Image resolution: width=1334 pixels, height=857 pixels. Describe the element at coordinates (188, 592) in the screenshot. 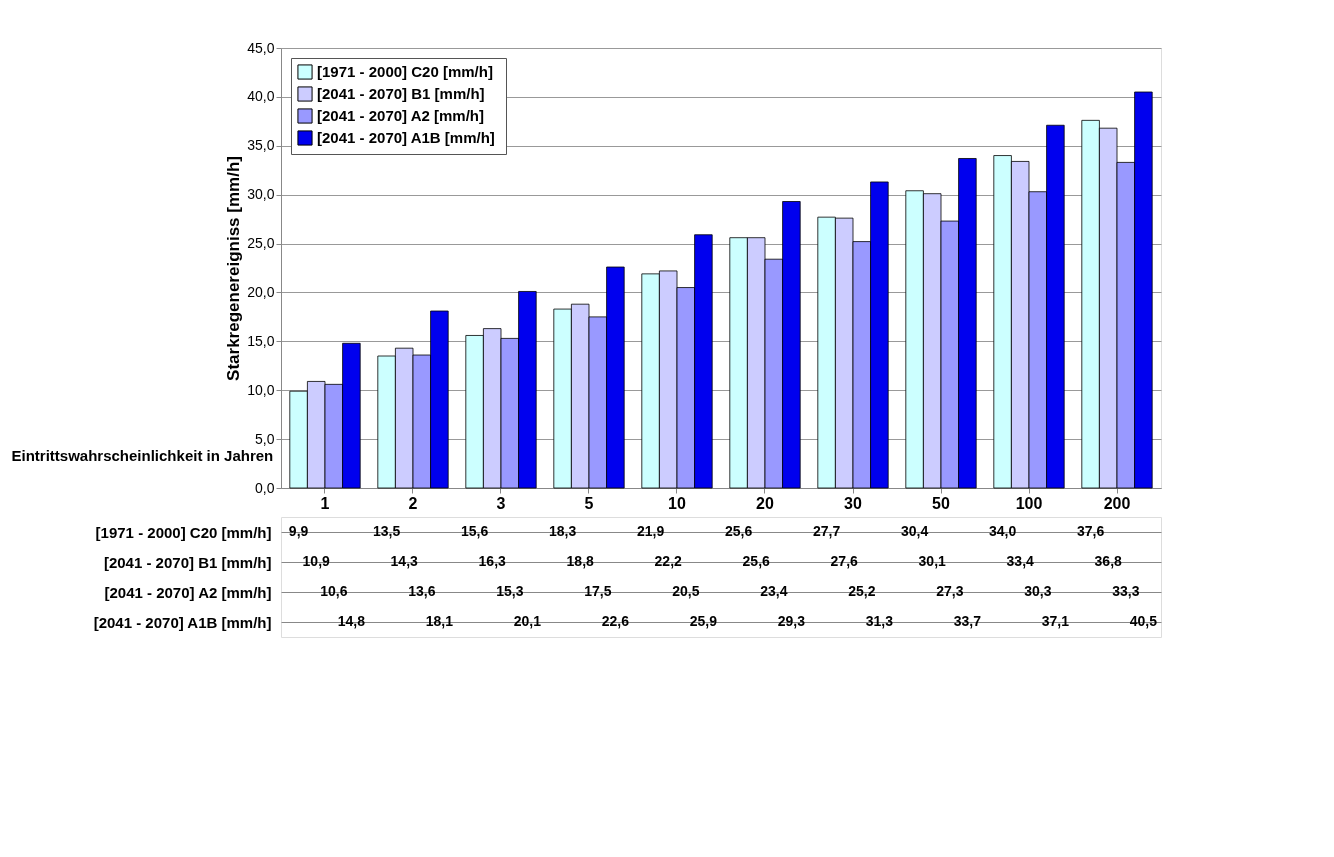

I see `text: [2041 - 2070] A2 [mm/h]` at that location.